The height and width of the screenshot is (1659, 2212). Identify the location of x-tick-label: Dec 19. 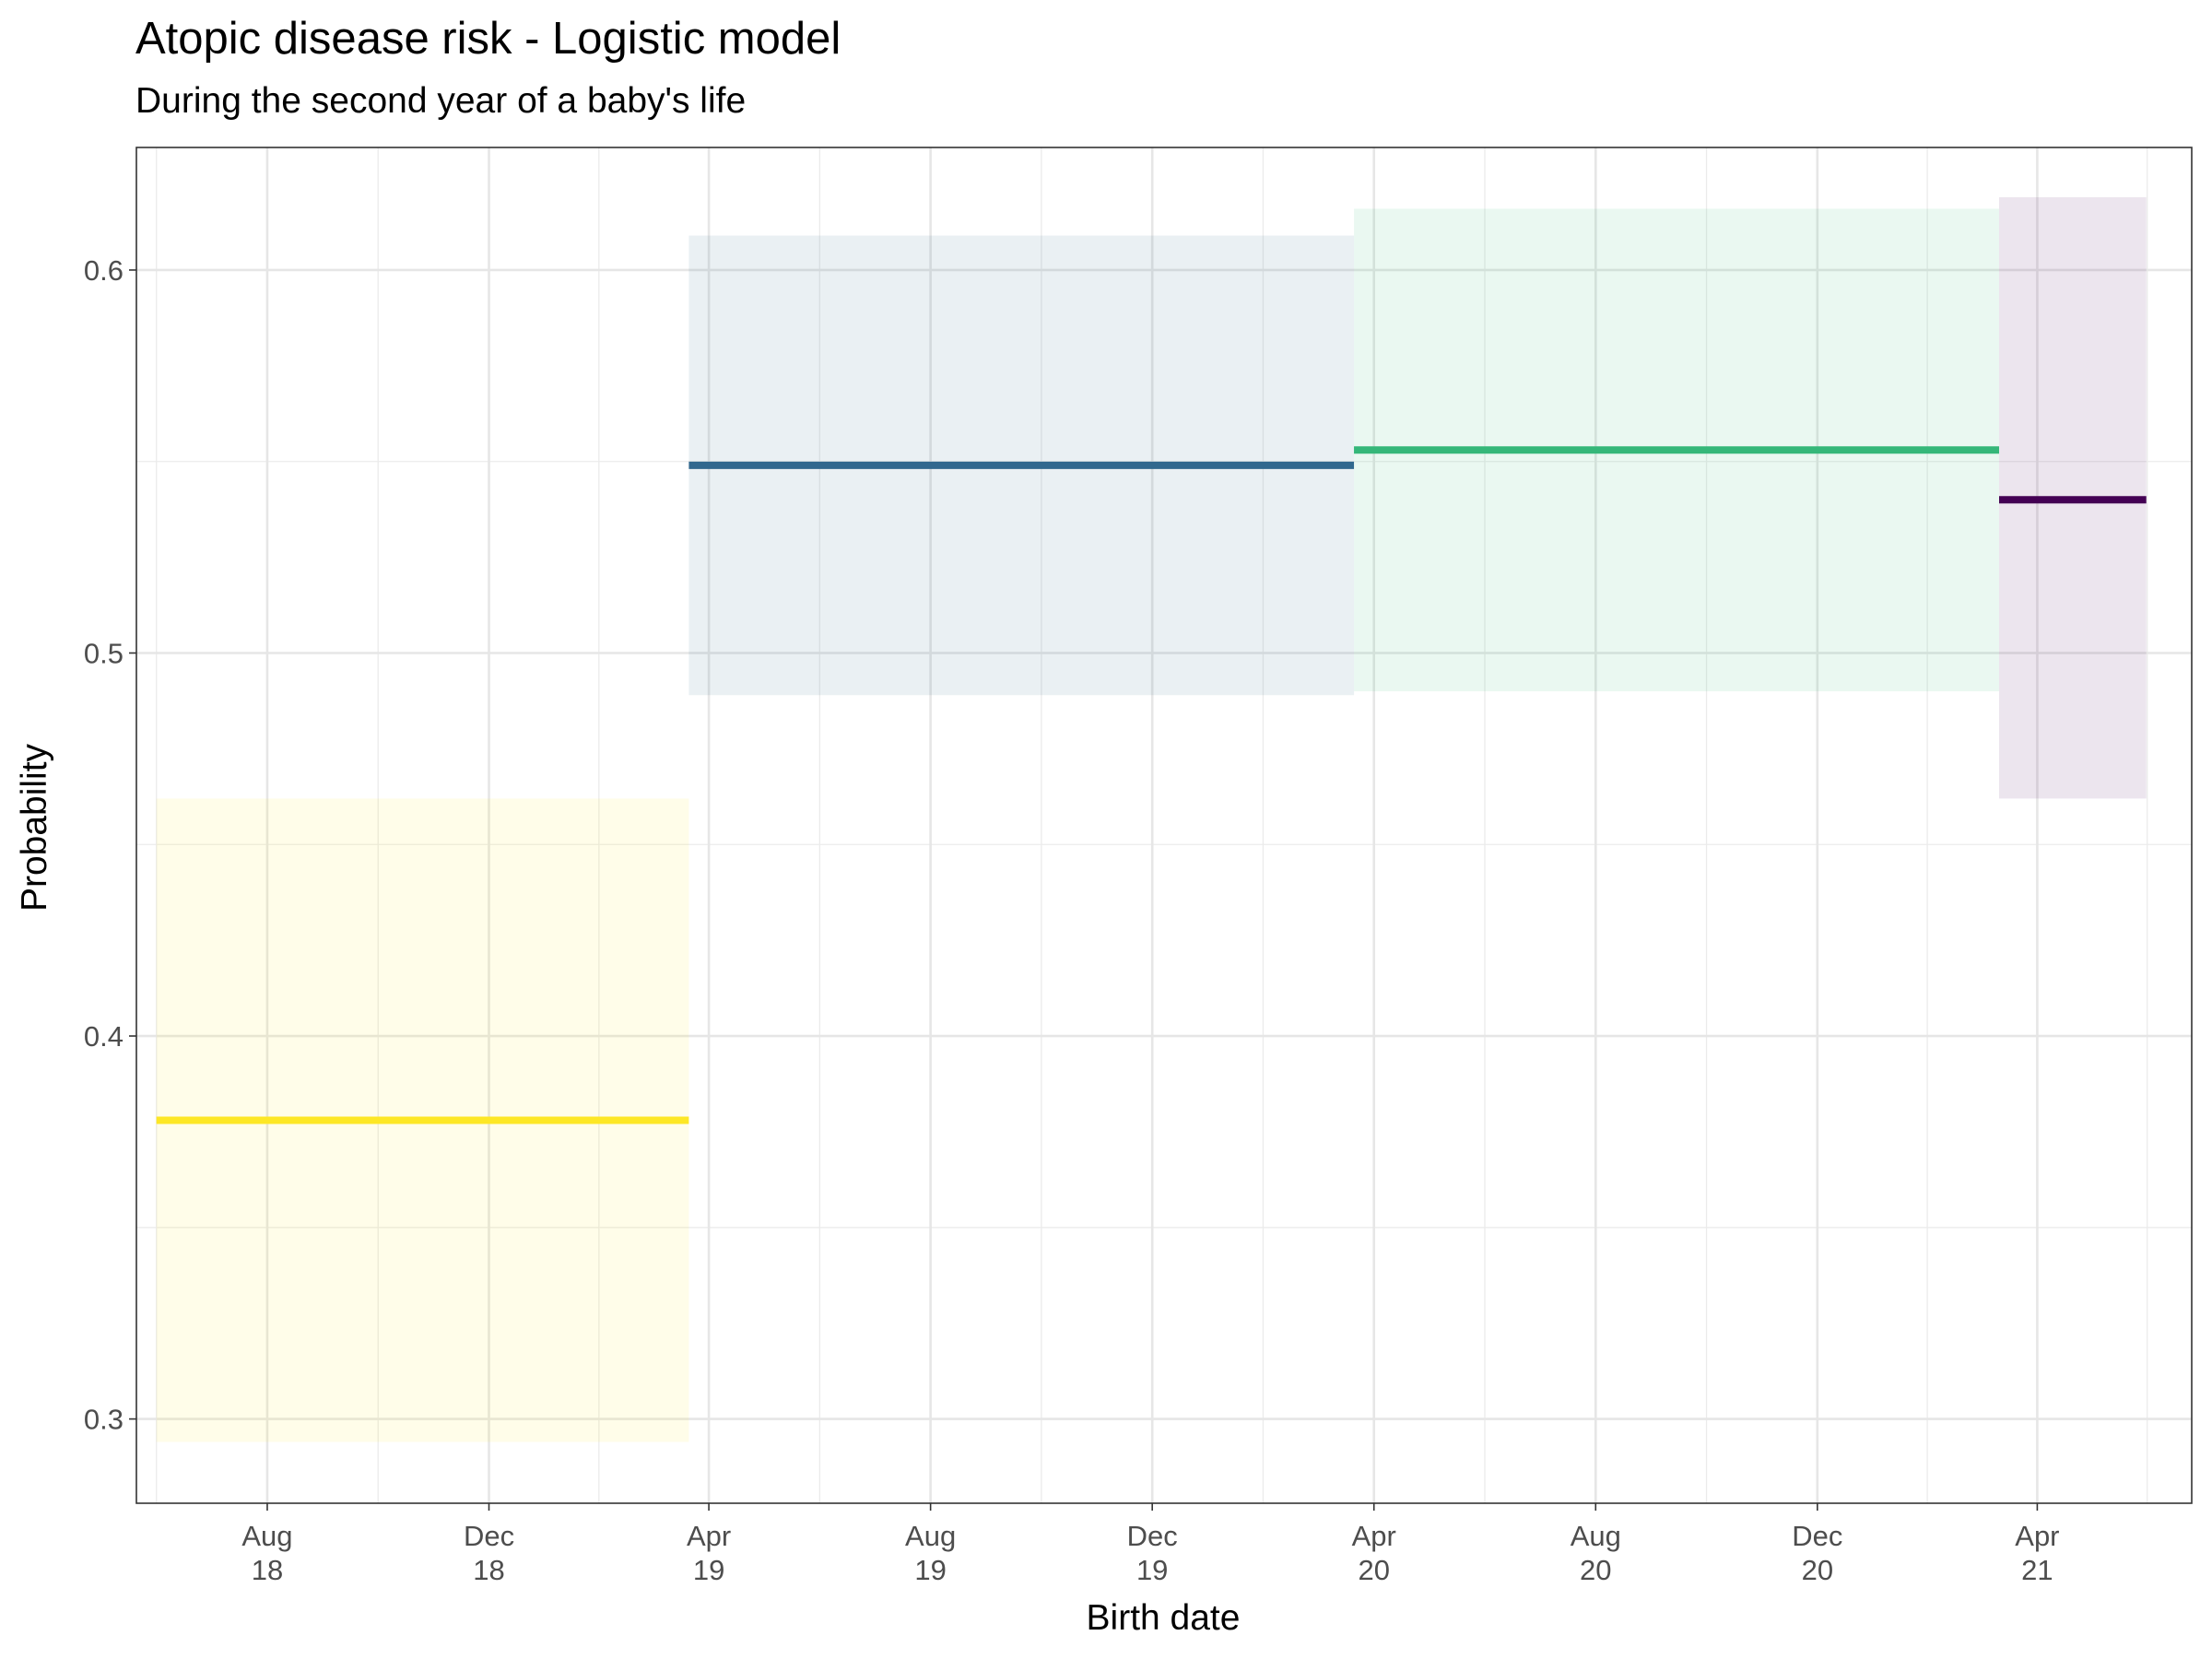
(1152, 1553).